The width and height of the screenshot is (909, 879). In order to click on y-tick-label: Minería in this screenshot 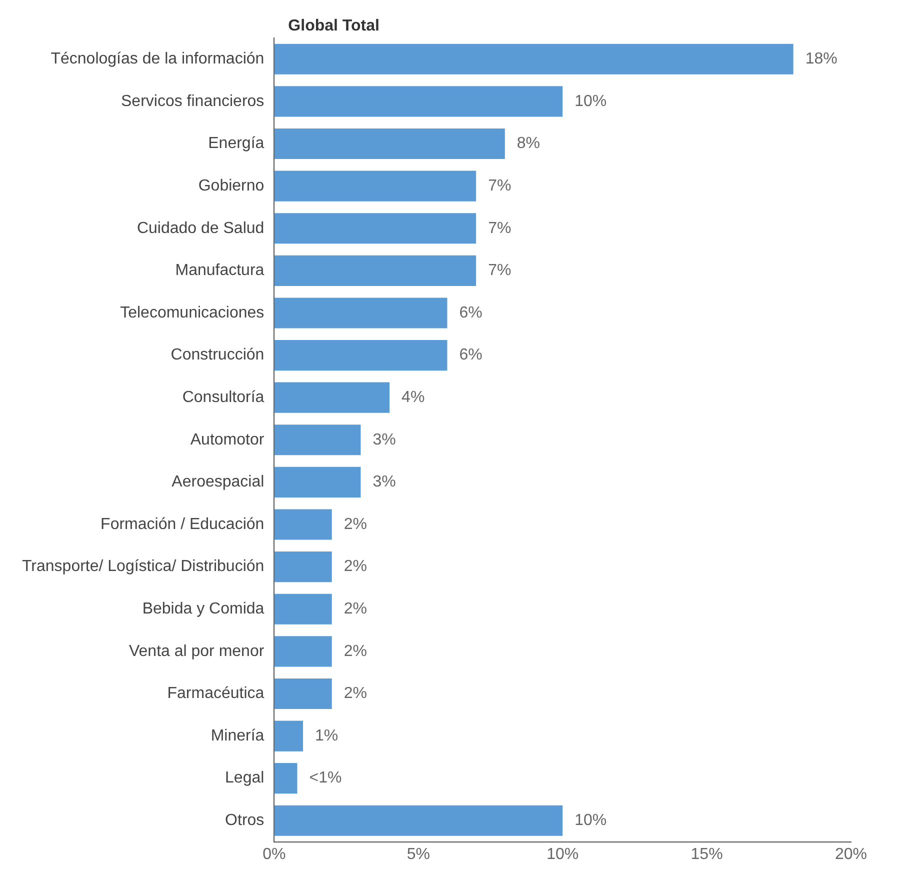, I will do `click(237, 735)`.